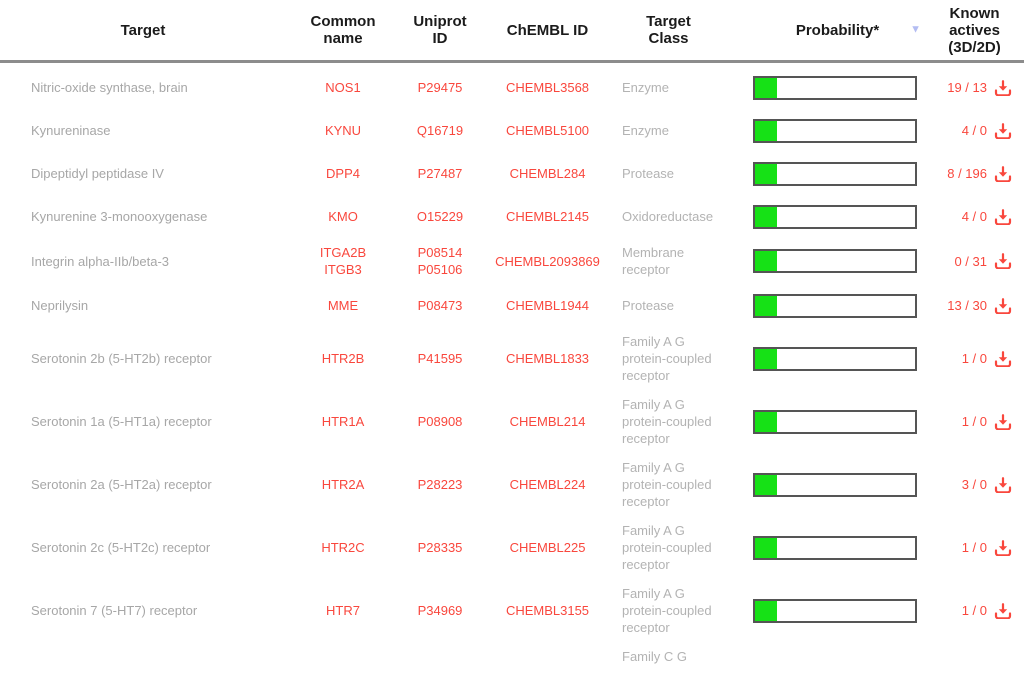  What do you see at coordinates (440, 358) in the screenshot?
I see `uniprot-id-link: P41595` at bounding box center [440, 358].